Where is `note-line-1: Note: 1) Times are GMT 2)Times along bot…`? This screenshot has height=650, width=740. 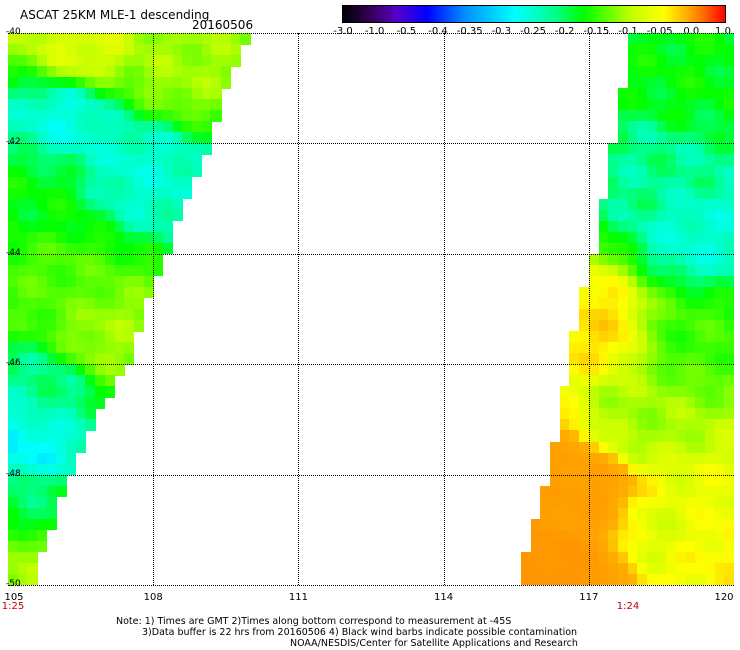
note-line-1: Note: 1) Times are GMT 2)Times along bot… is located at coordinates (314, 621).